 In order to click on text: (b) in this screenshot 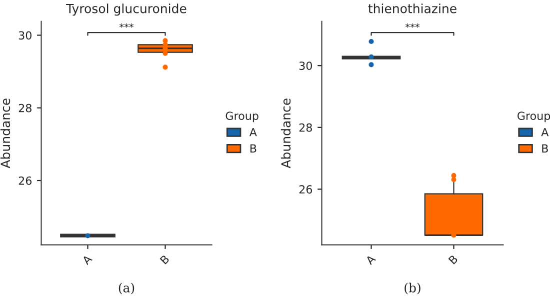, I will do `click(412, 288)`.